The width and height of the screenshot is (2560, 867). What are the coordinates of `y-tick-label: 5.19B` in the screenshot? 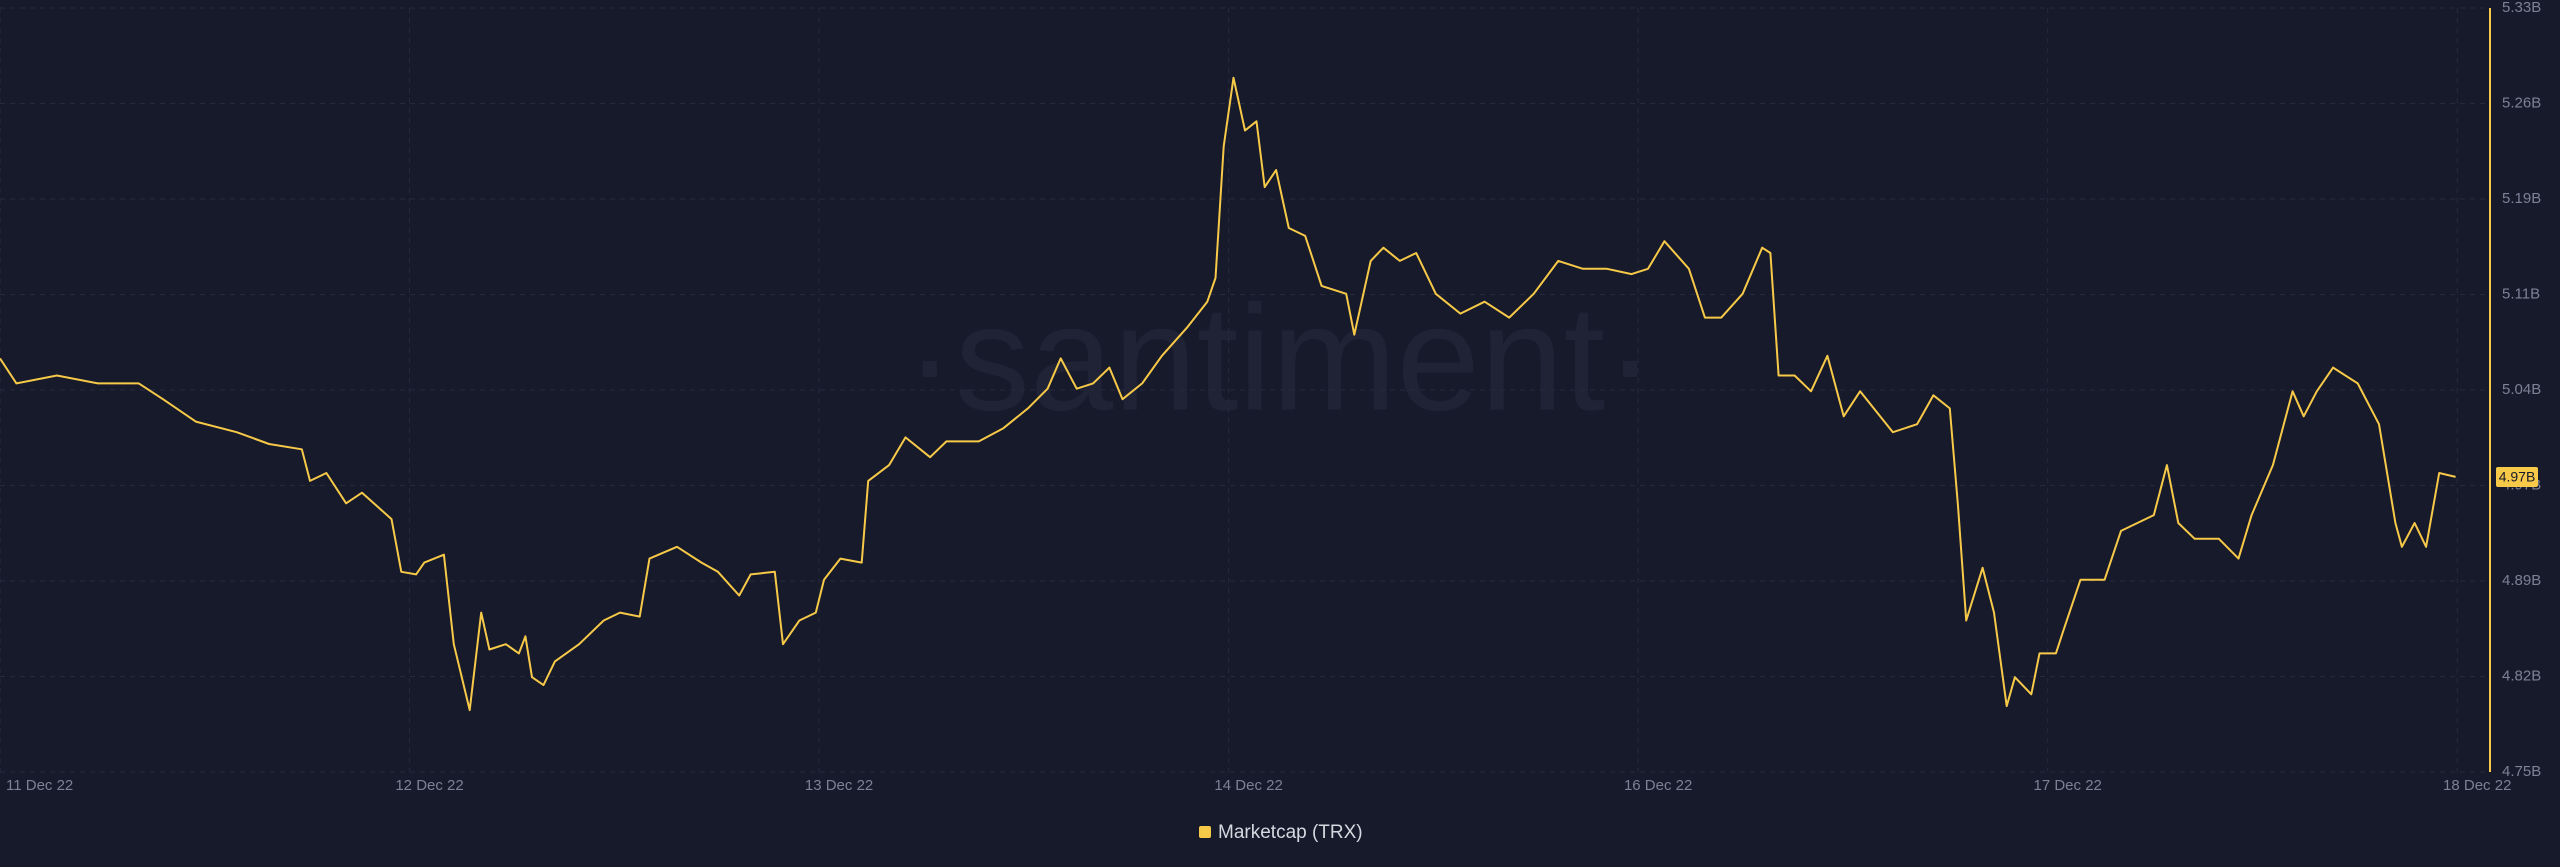 It's located at (2521, 198).